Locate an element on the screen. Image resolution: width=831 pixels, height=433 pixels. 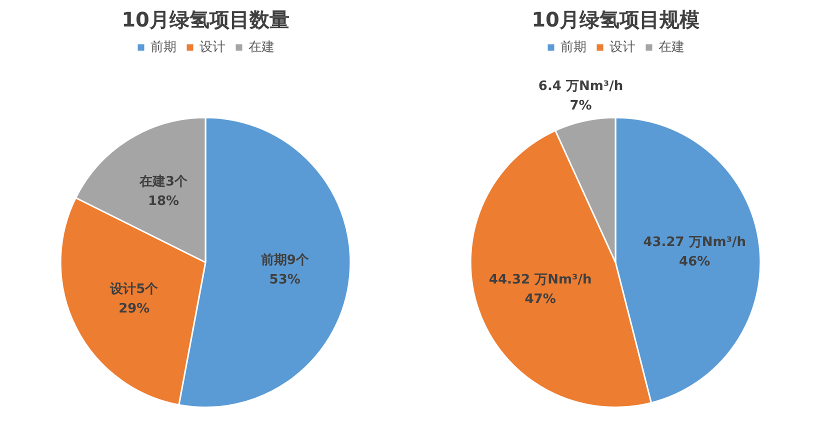
chart-title: 10月绿氢项目数量 is located at coordinates (206, 20).